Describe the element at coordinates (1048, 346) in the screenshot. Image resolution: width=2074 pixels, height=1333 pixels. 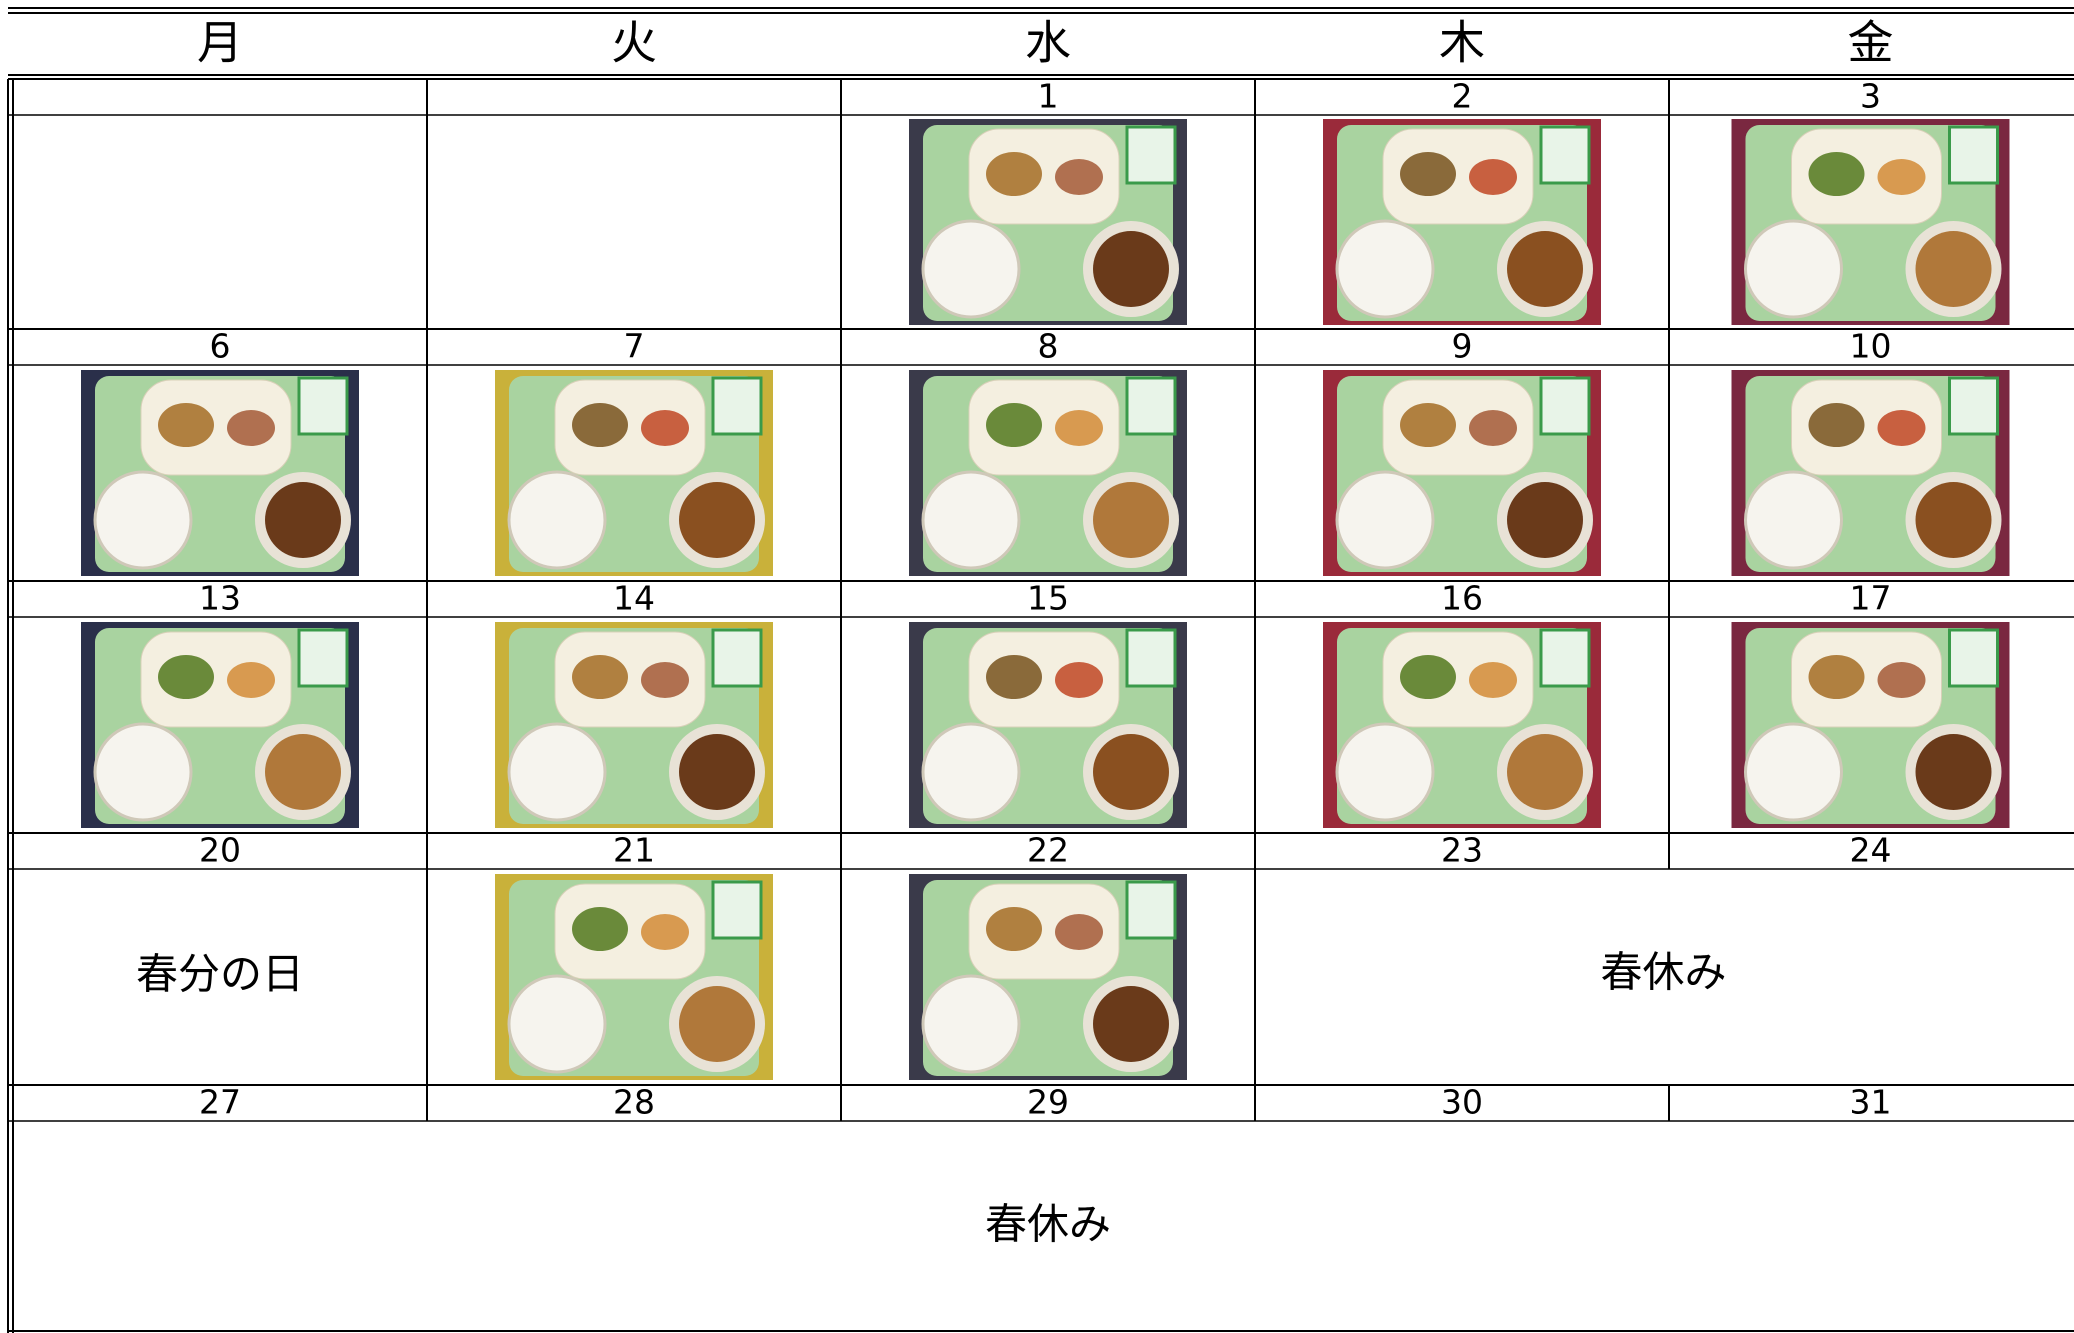
I see `date-label: 8` at that location.